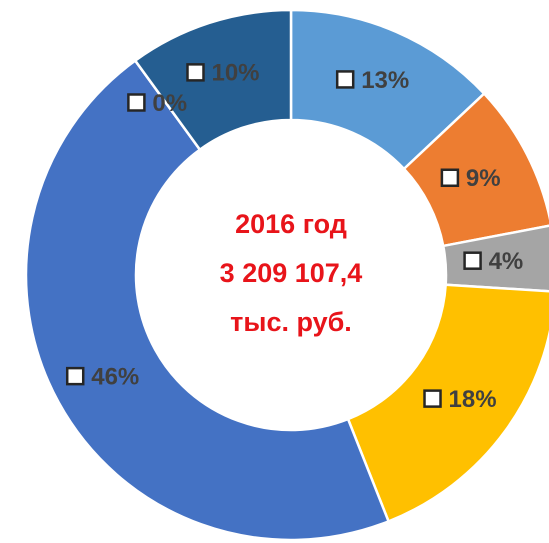 Image resolution: width=549 pixels, height=543 pixels. I want to click on data-label: 4%, so click(506, 261).